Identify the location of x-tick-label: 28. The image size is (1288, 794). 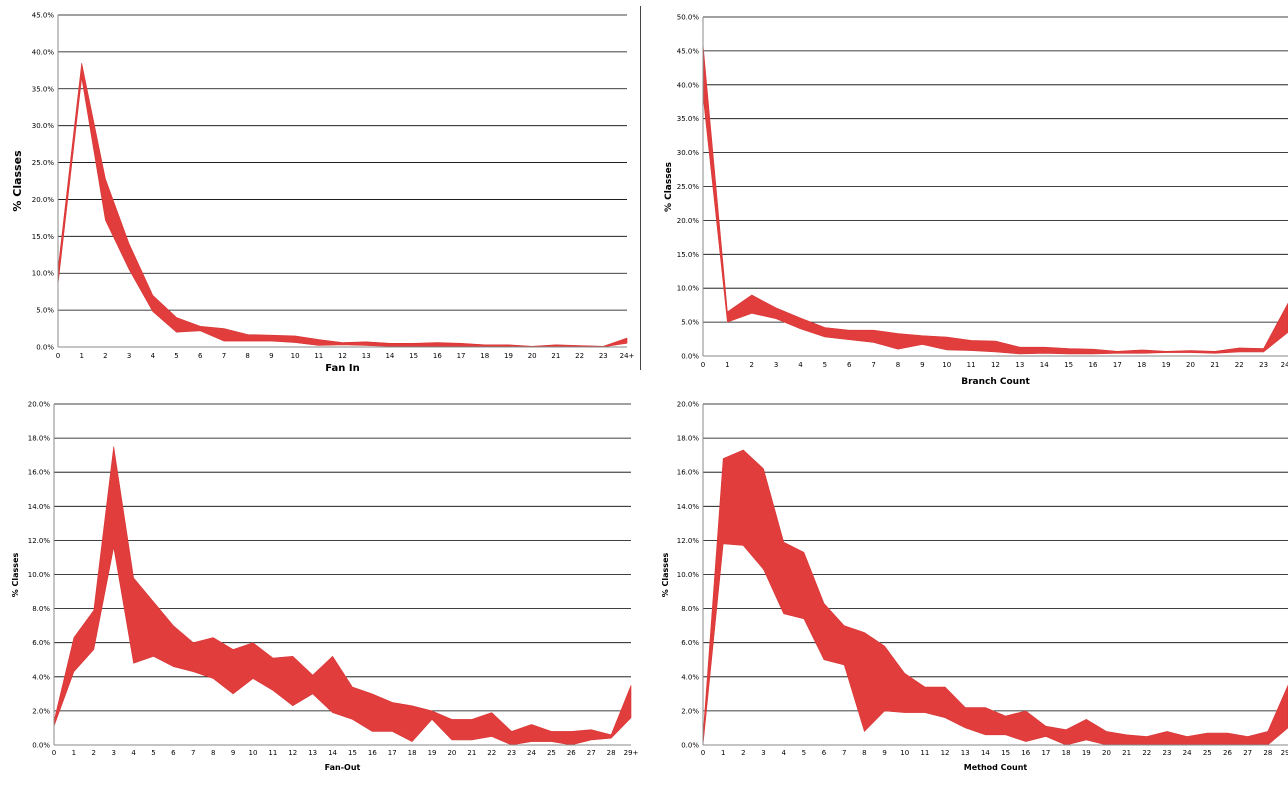
(1267, 753).